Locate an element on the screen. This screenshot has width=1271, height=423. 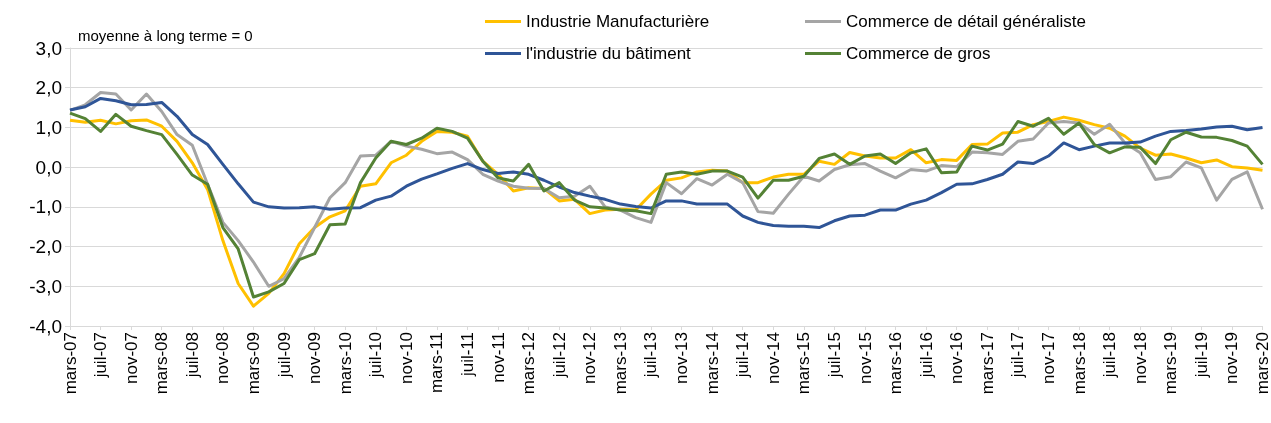
x-tick-label: nov-08 is located at coordinates (223, 358).